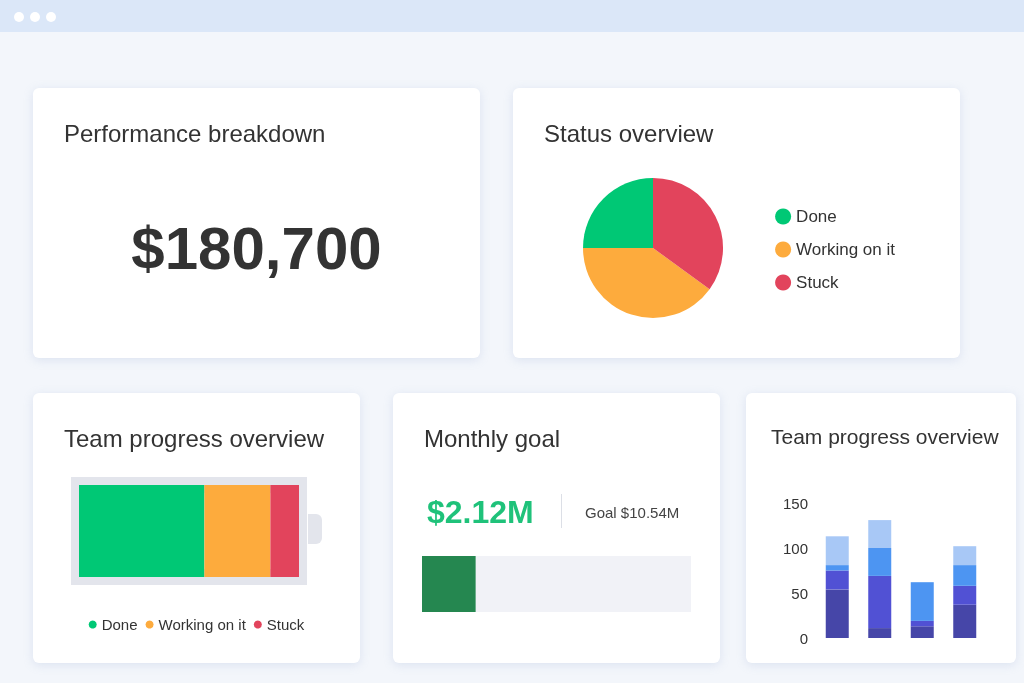 The height and width of the screenshot is (683, 1024). I want to click on y-tick-label: 100, so click(795, 548).